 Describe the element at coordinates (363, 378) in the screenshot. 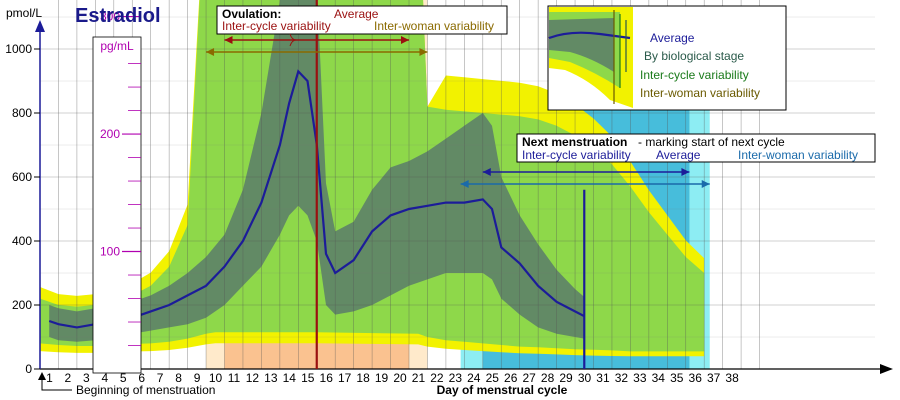

I see `x-tick-label: 18` at that location.